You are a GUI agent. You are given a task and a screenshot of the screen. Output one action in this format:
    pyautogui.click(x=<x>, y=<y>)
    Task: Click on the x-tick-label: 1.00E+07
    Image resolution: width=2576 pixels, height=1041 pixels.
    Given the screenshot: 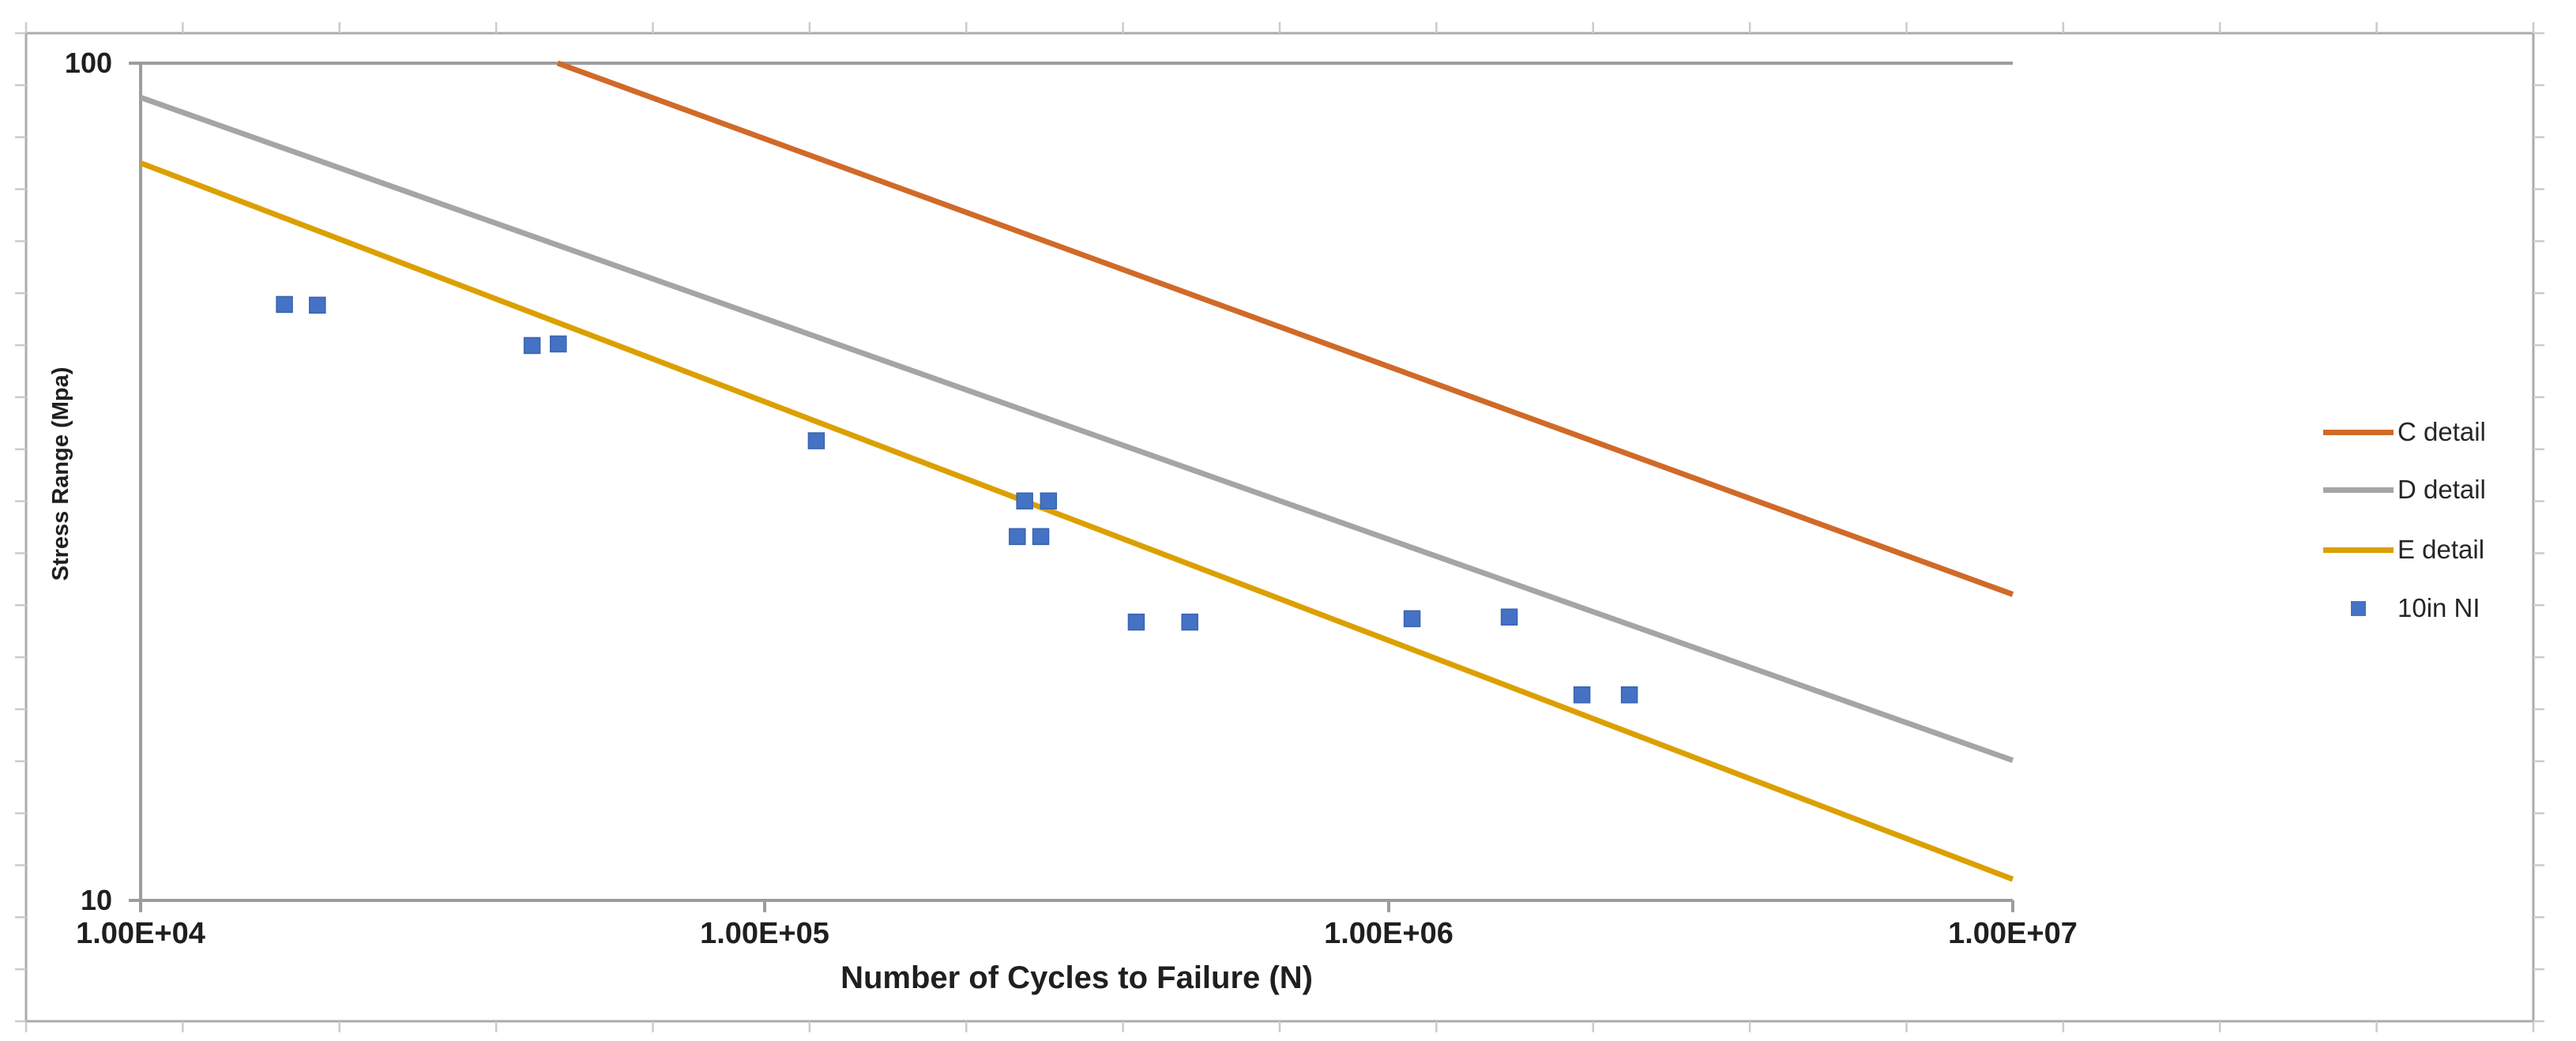 What is the action you would take?
    pyautogui.click(x=2013, y=933)
    